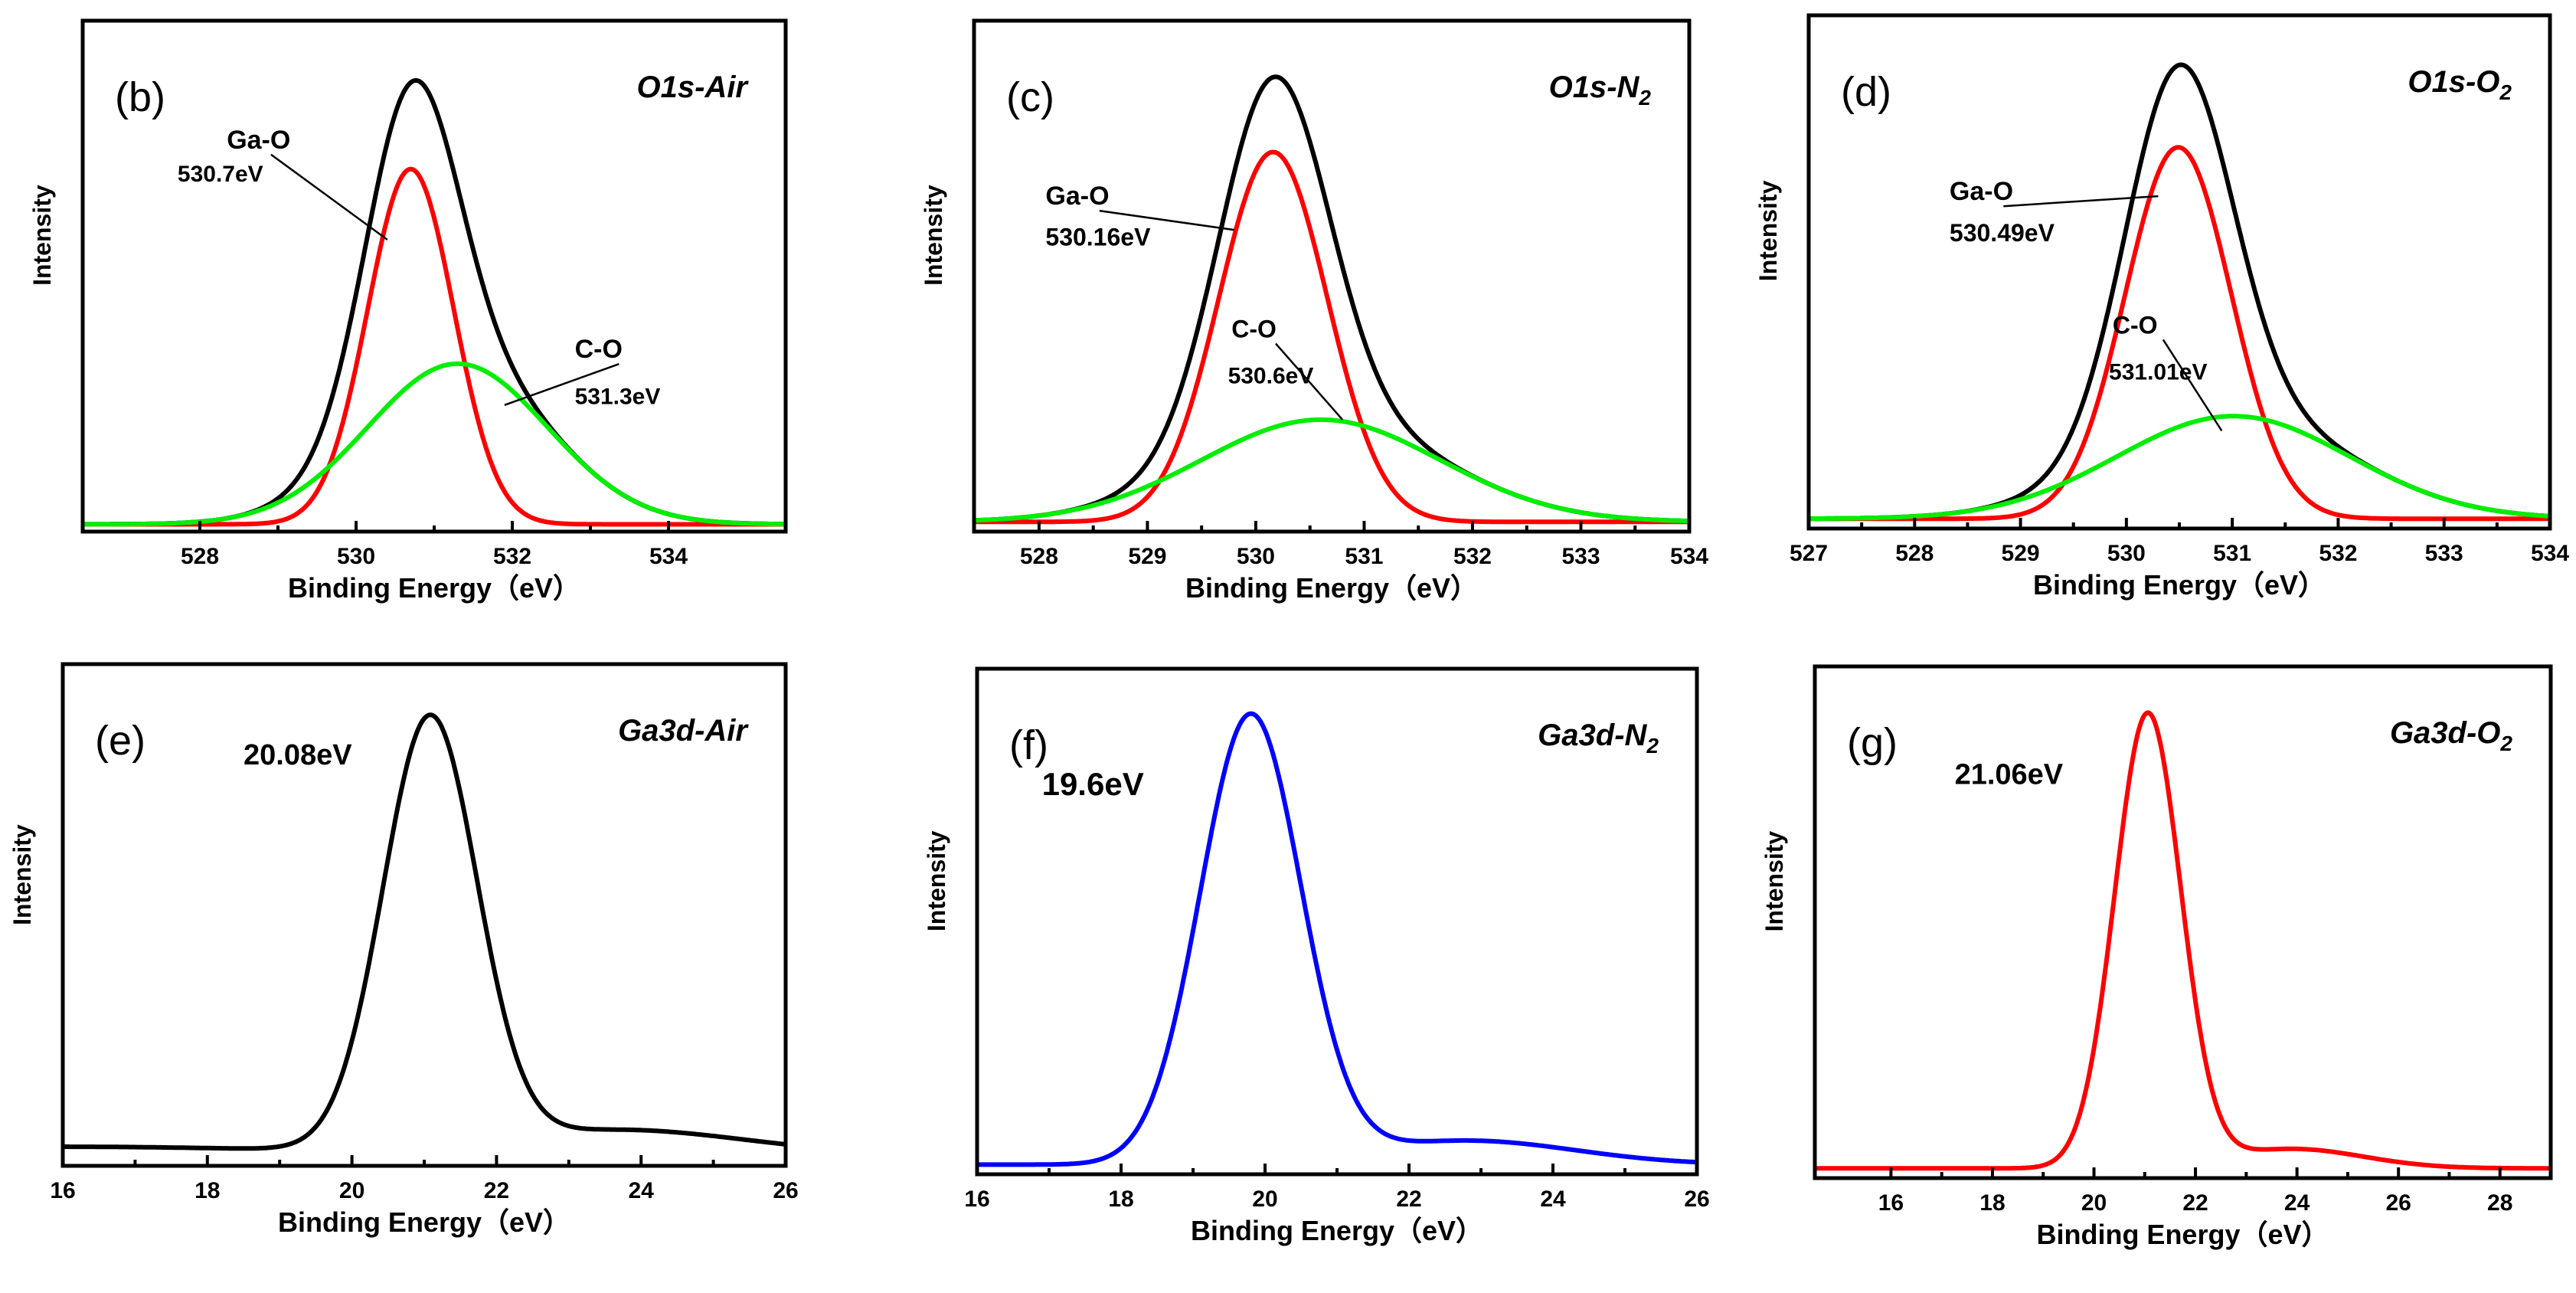 This screenshot has width=2576, height=1293. What do you see at coordinates (1594, 87) in the screenshot?
I see `panel-title-main: O1s-N` at bounding box center [1594, 87].